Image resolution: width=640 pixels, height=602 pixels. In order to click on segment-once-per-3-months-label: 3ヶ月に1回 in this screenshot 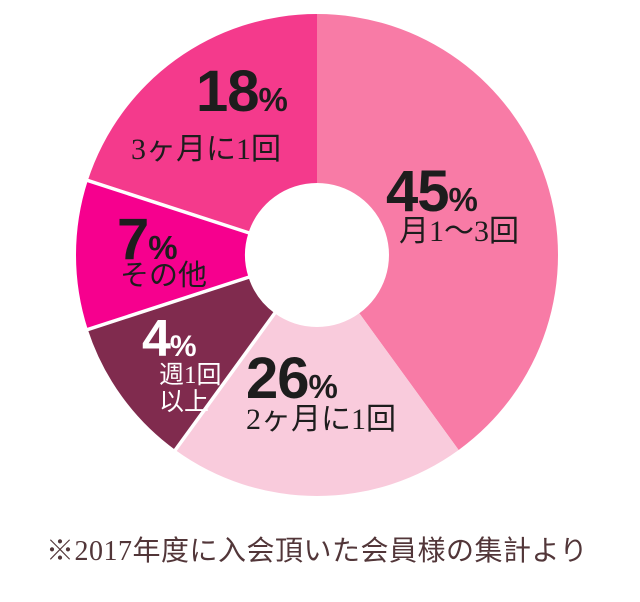, I will do `click(206, 149)`.